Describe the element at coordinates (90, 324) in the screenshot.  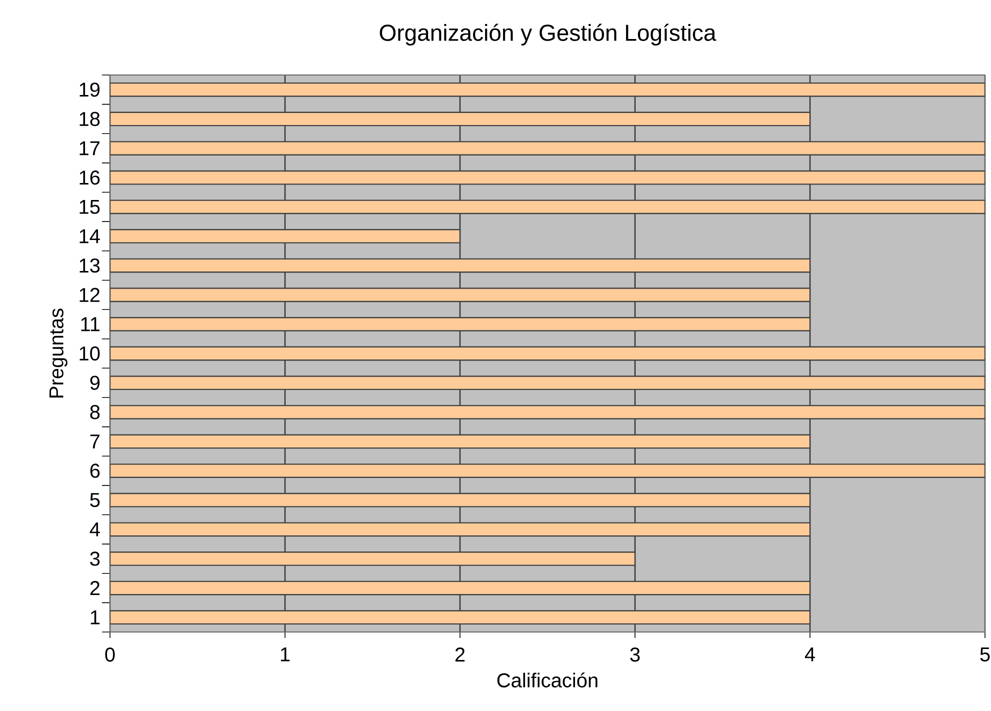
I see `y-tick-label: 11` at that location.